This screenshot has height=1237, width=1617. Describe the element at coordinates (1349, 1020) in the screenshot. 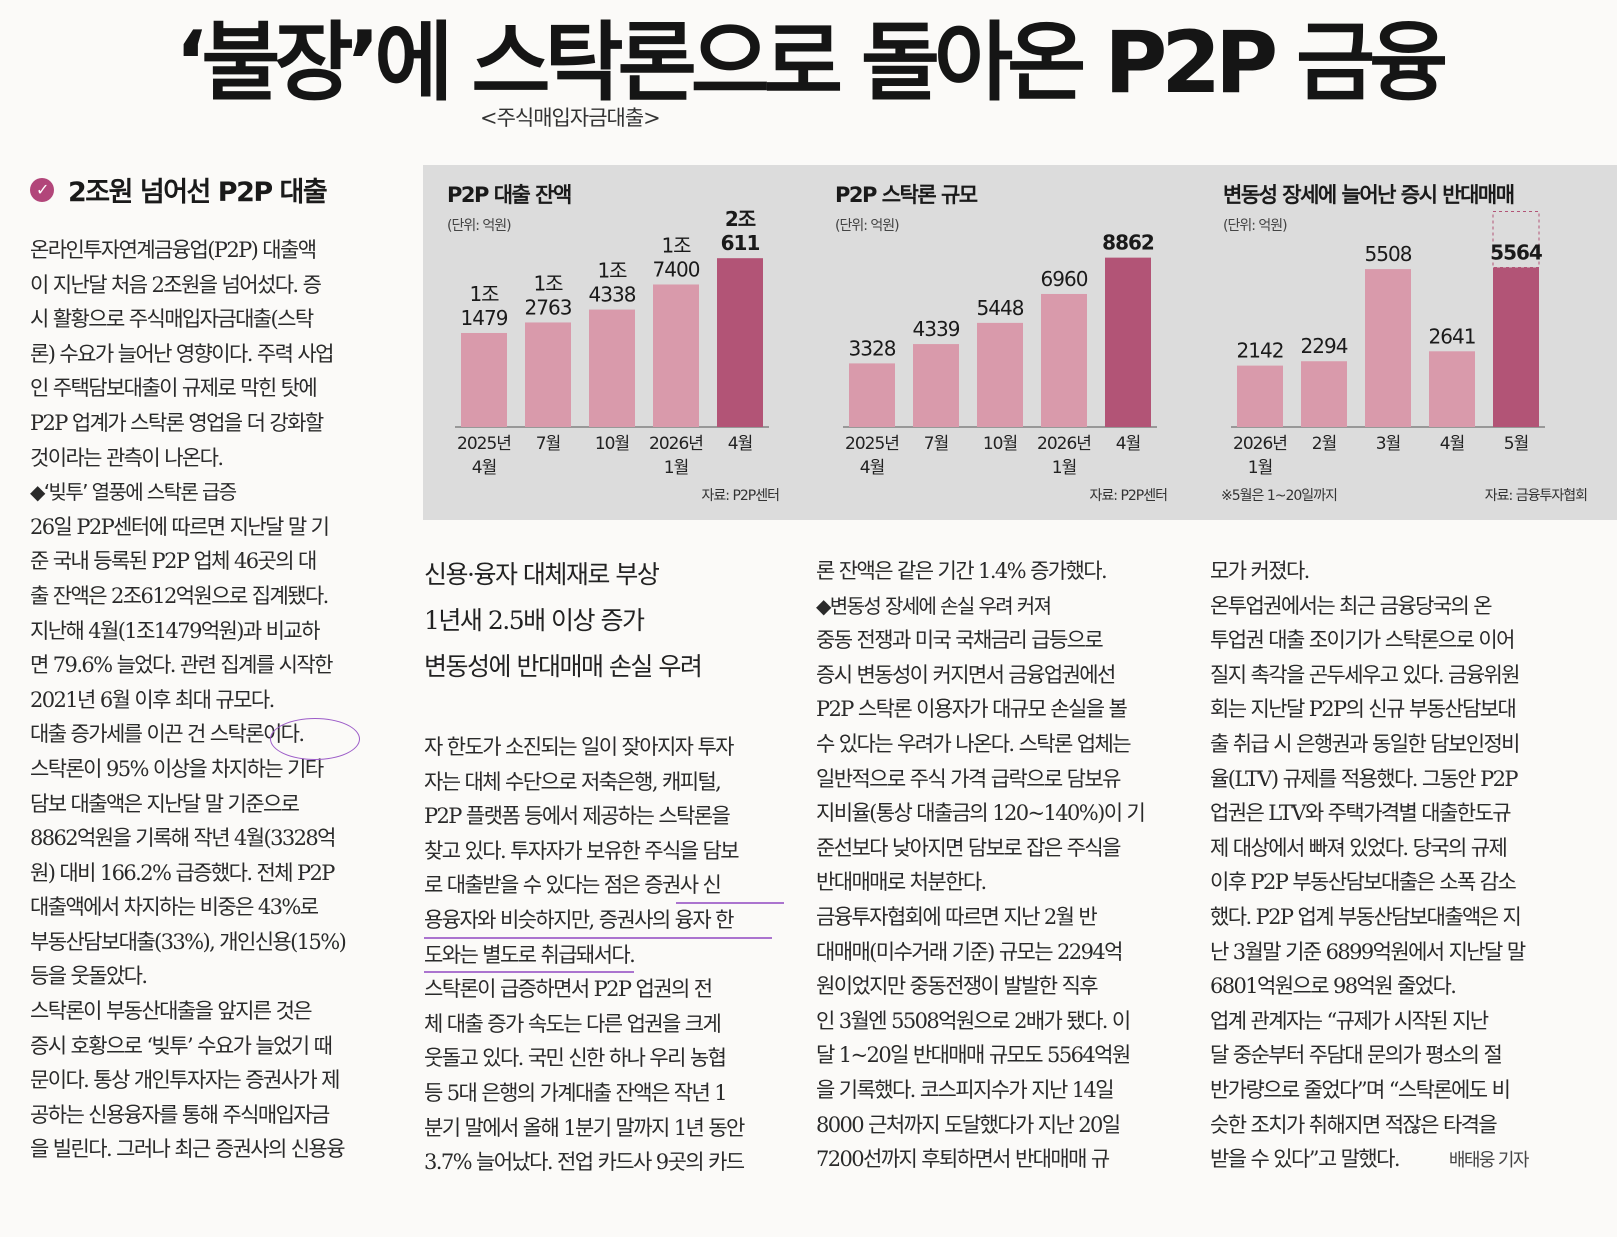

I see `article-line: 업계 관계자는 “규제가 시작된 지난` at that location.